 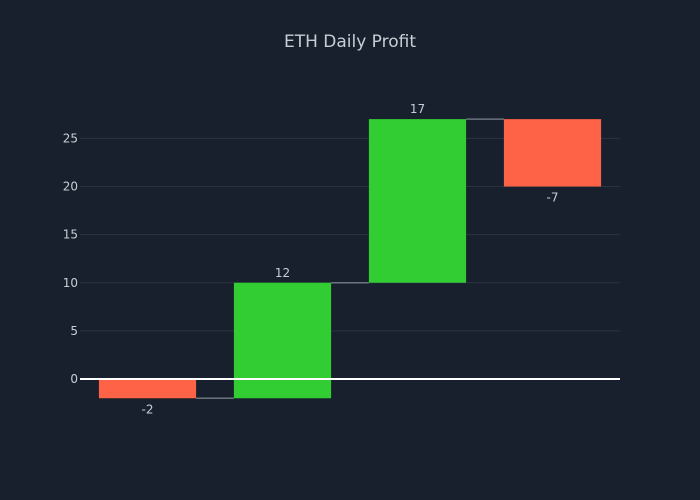 I want to click on y-tick-label: 0, so click(x=74, y=379).